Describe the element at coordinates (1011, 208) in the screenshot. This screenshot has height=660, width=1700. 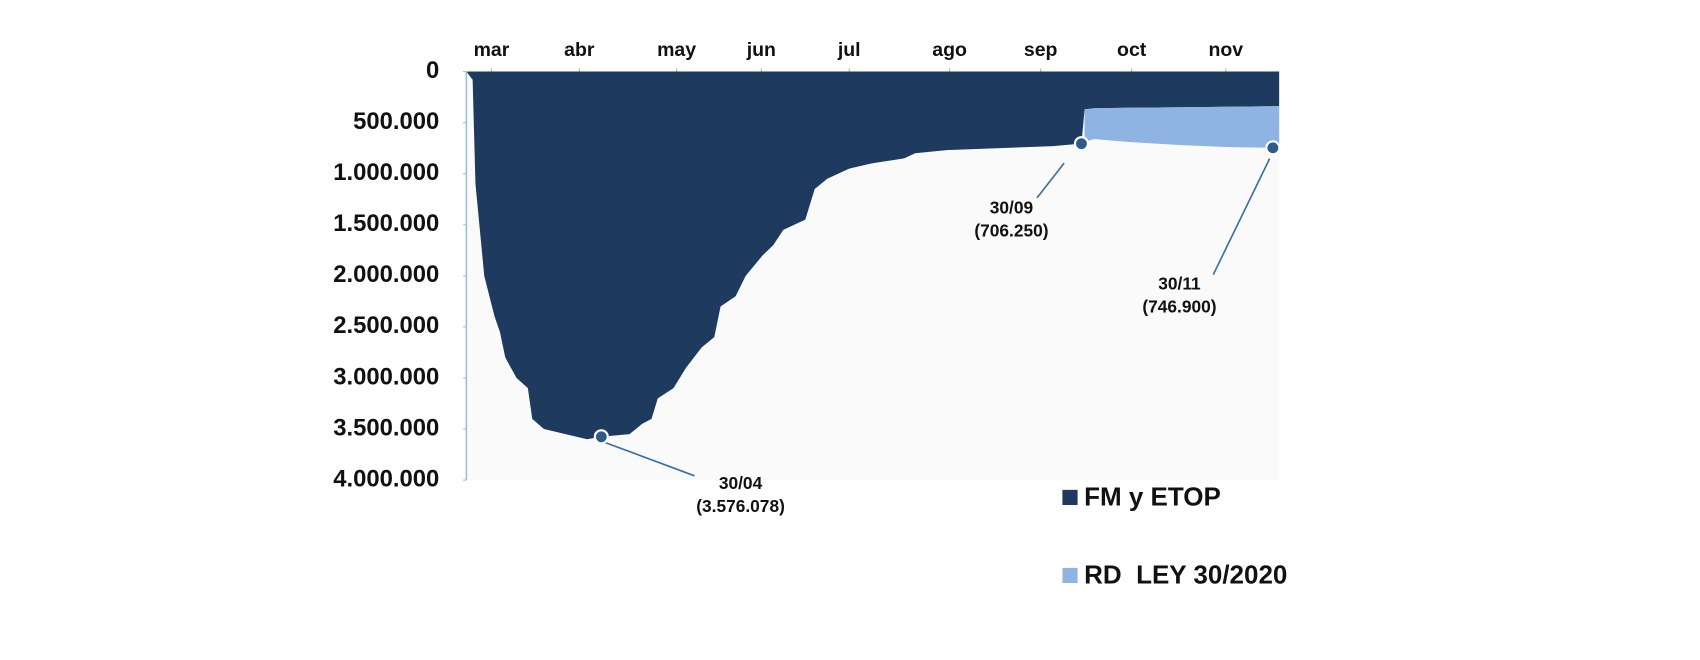
I see `annotation-text: 30/09` at that location.